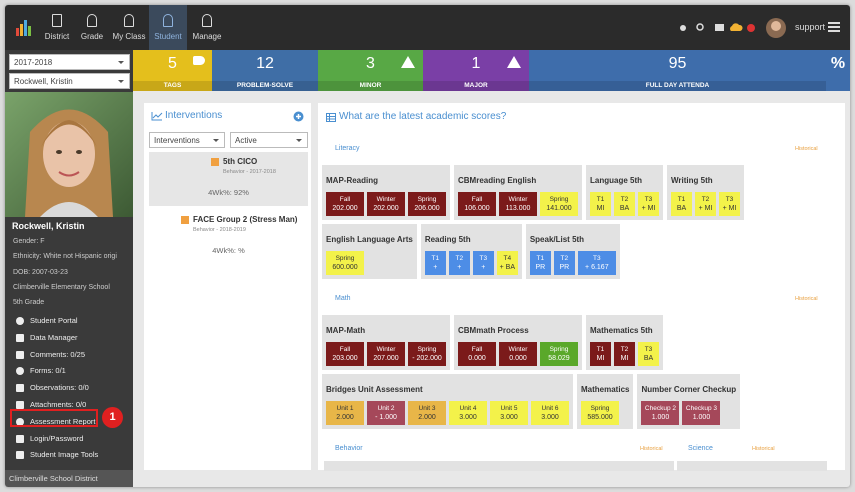  Describe the element at coordinates (64, 455) in the screenshot. I see `menu-item: Student Image Tools` at that location.